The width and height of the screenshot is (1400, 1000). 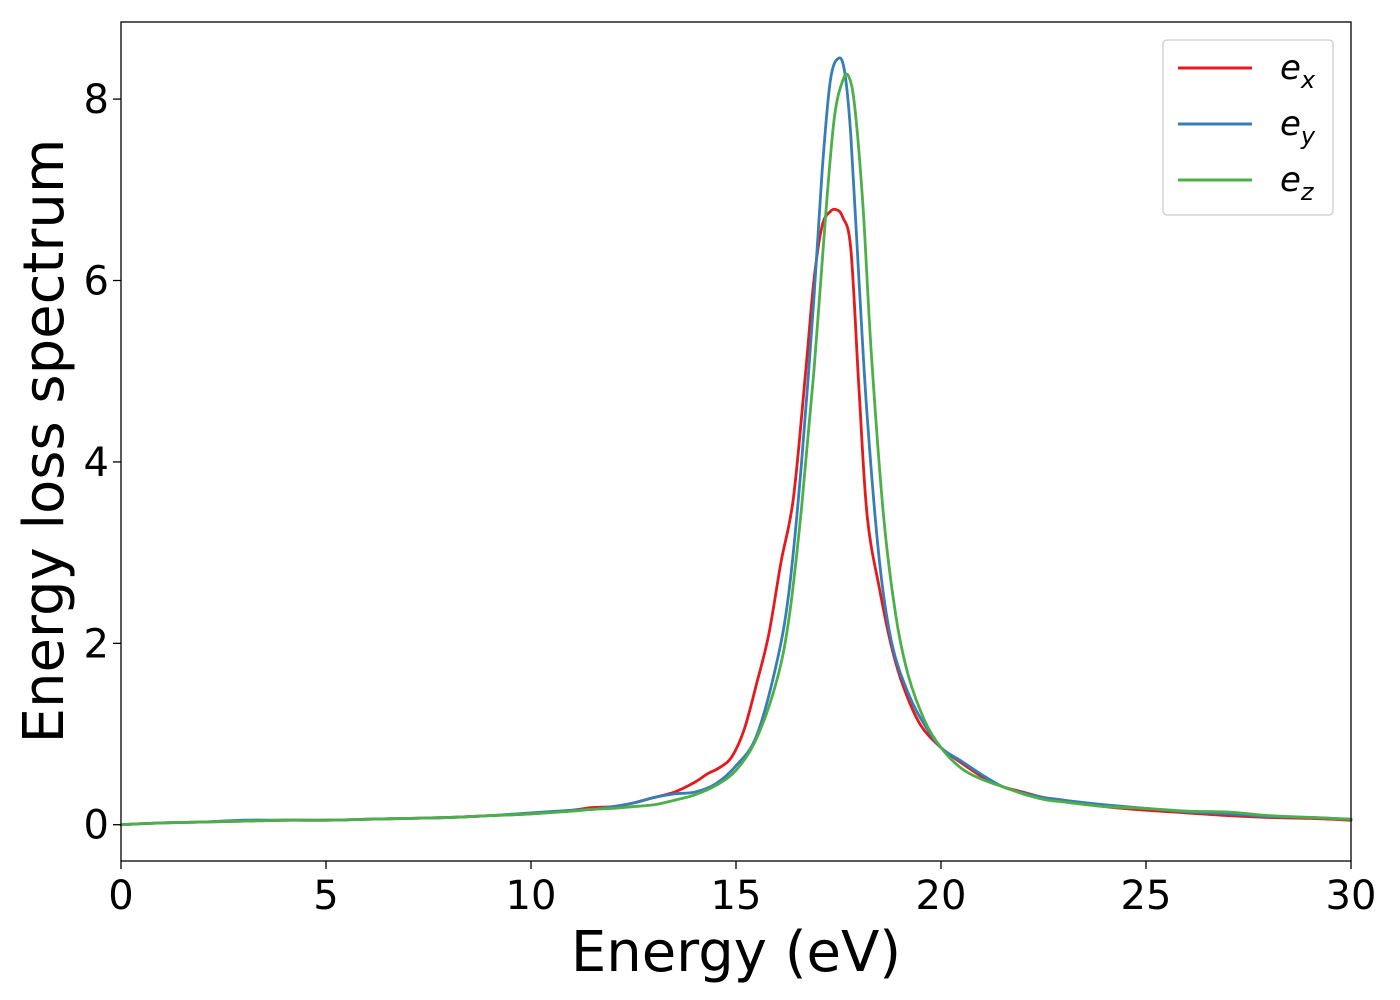 I want to click on y-tick-label: 6, so click(x=96, y=282).